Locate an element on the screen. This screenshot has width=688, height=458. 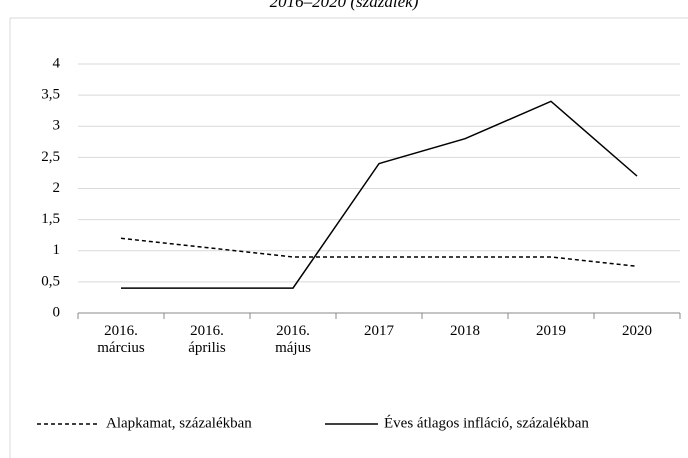
x-tick-label: 2018 is located at coordinates (465, 331).